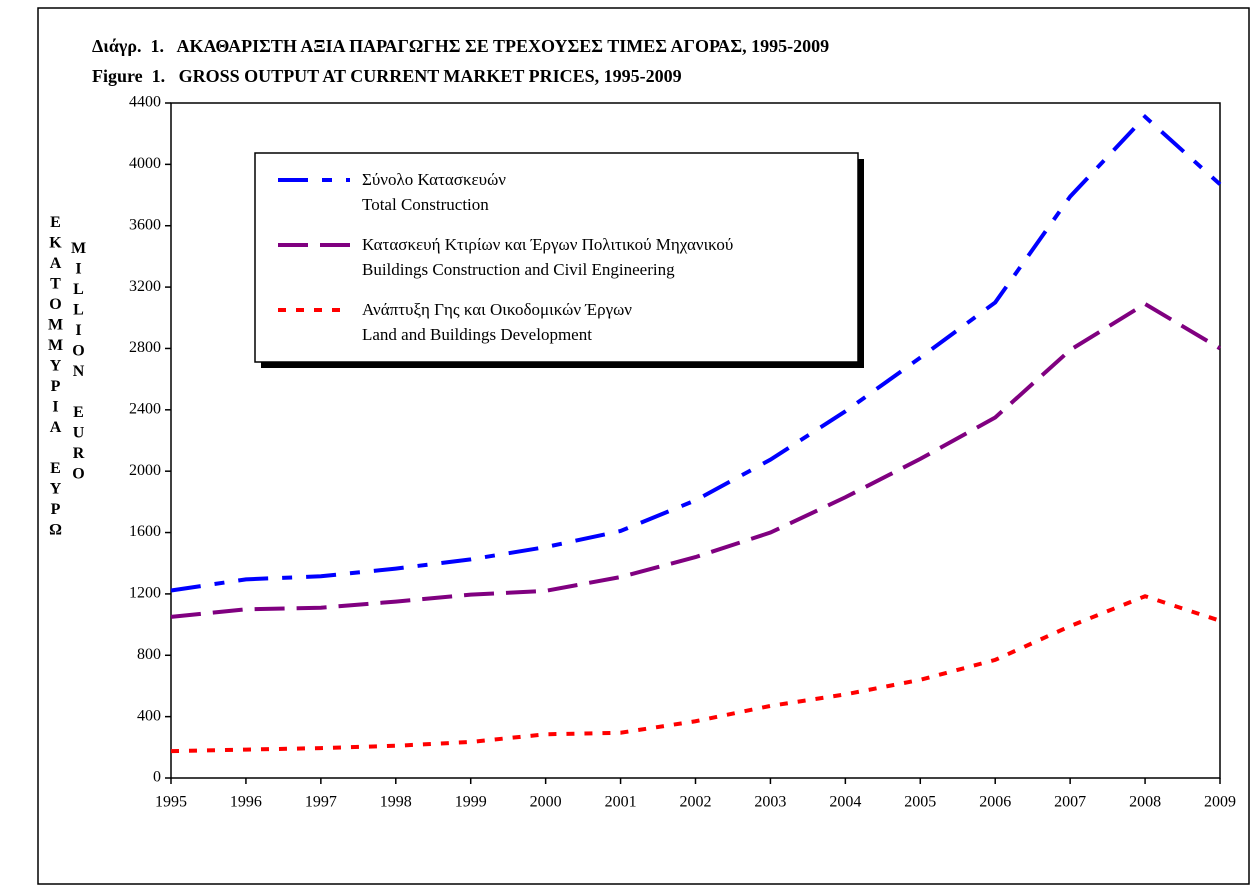 The image size is (1257, 890). What do you see at coordinates (145, 102) in the screenshot?
I see `y-tick-label: 4400` at bounding box center [145, 102].